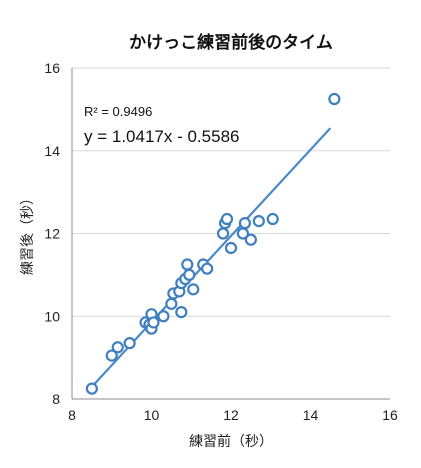 The height and width of the screenshot is (468, 421). What do you see at coordinates (231, 42) in the screenshot?
I see `chart-title: かけっこ練習前後のタイム` at bounding box center [231, 42].